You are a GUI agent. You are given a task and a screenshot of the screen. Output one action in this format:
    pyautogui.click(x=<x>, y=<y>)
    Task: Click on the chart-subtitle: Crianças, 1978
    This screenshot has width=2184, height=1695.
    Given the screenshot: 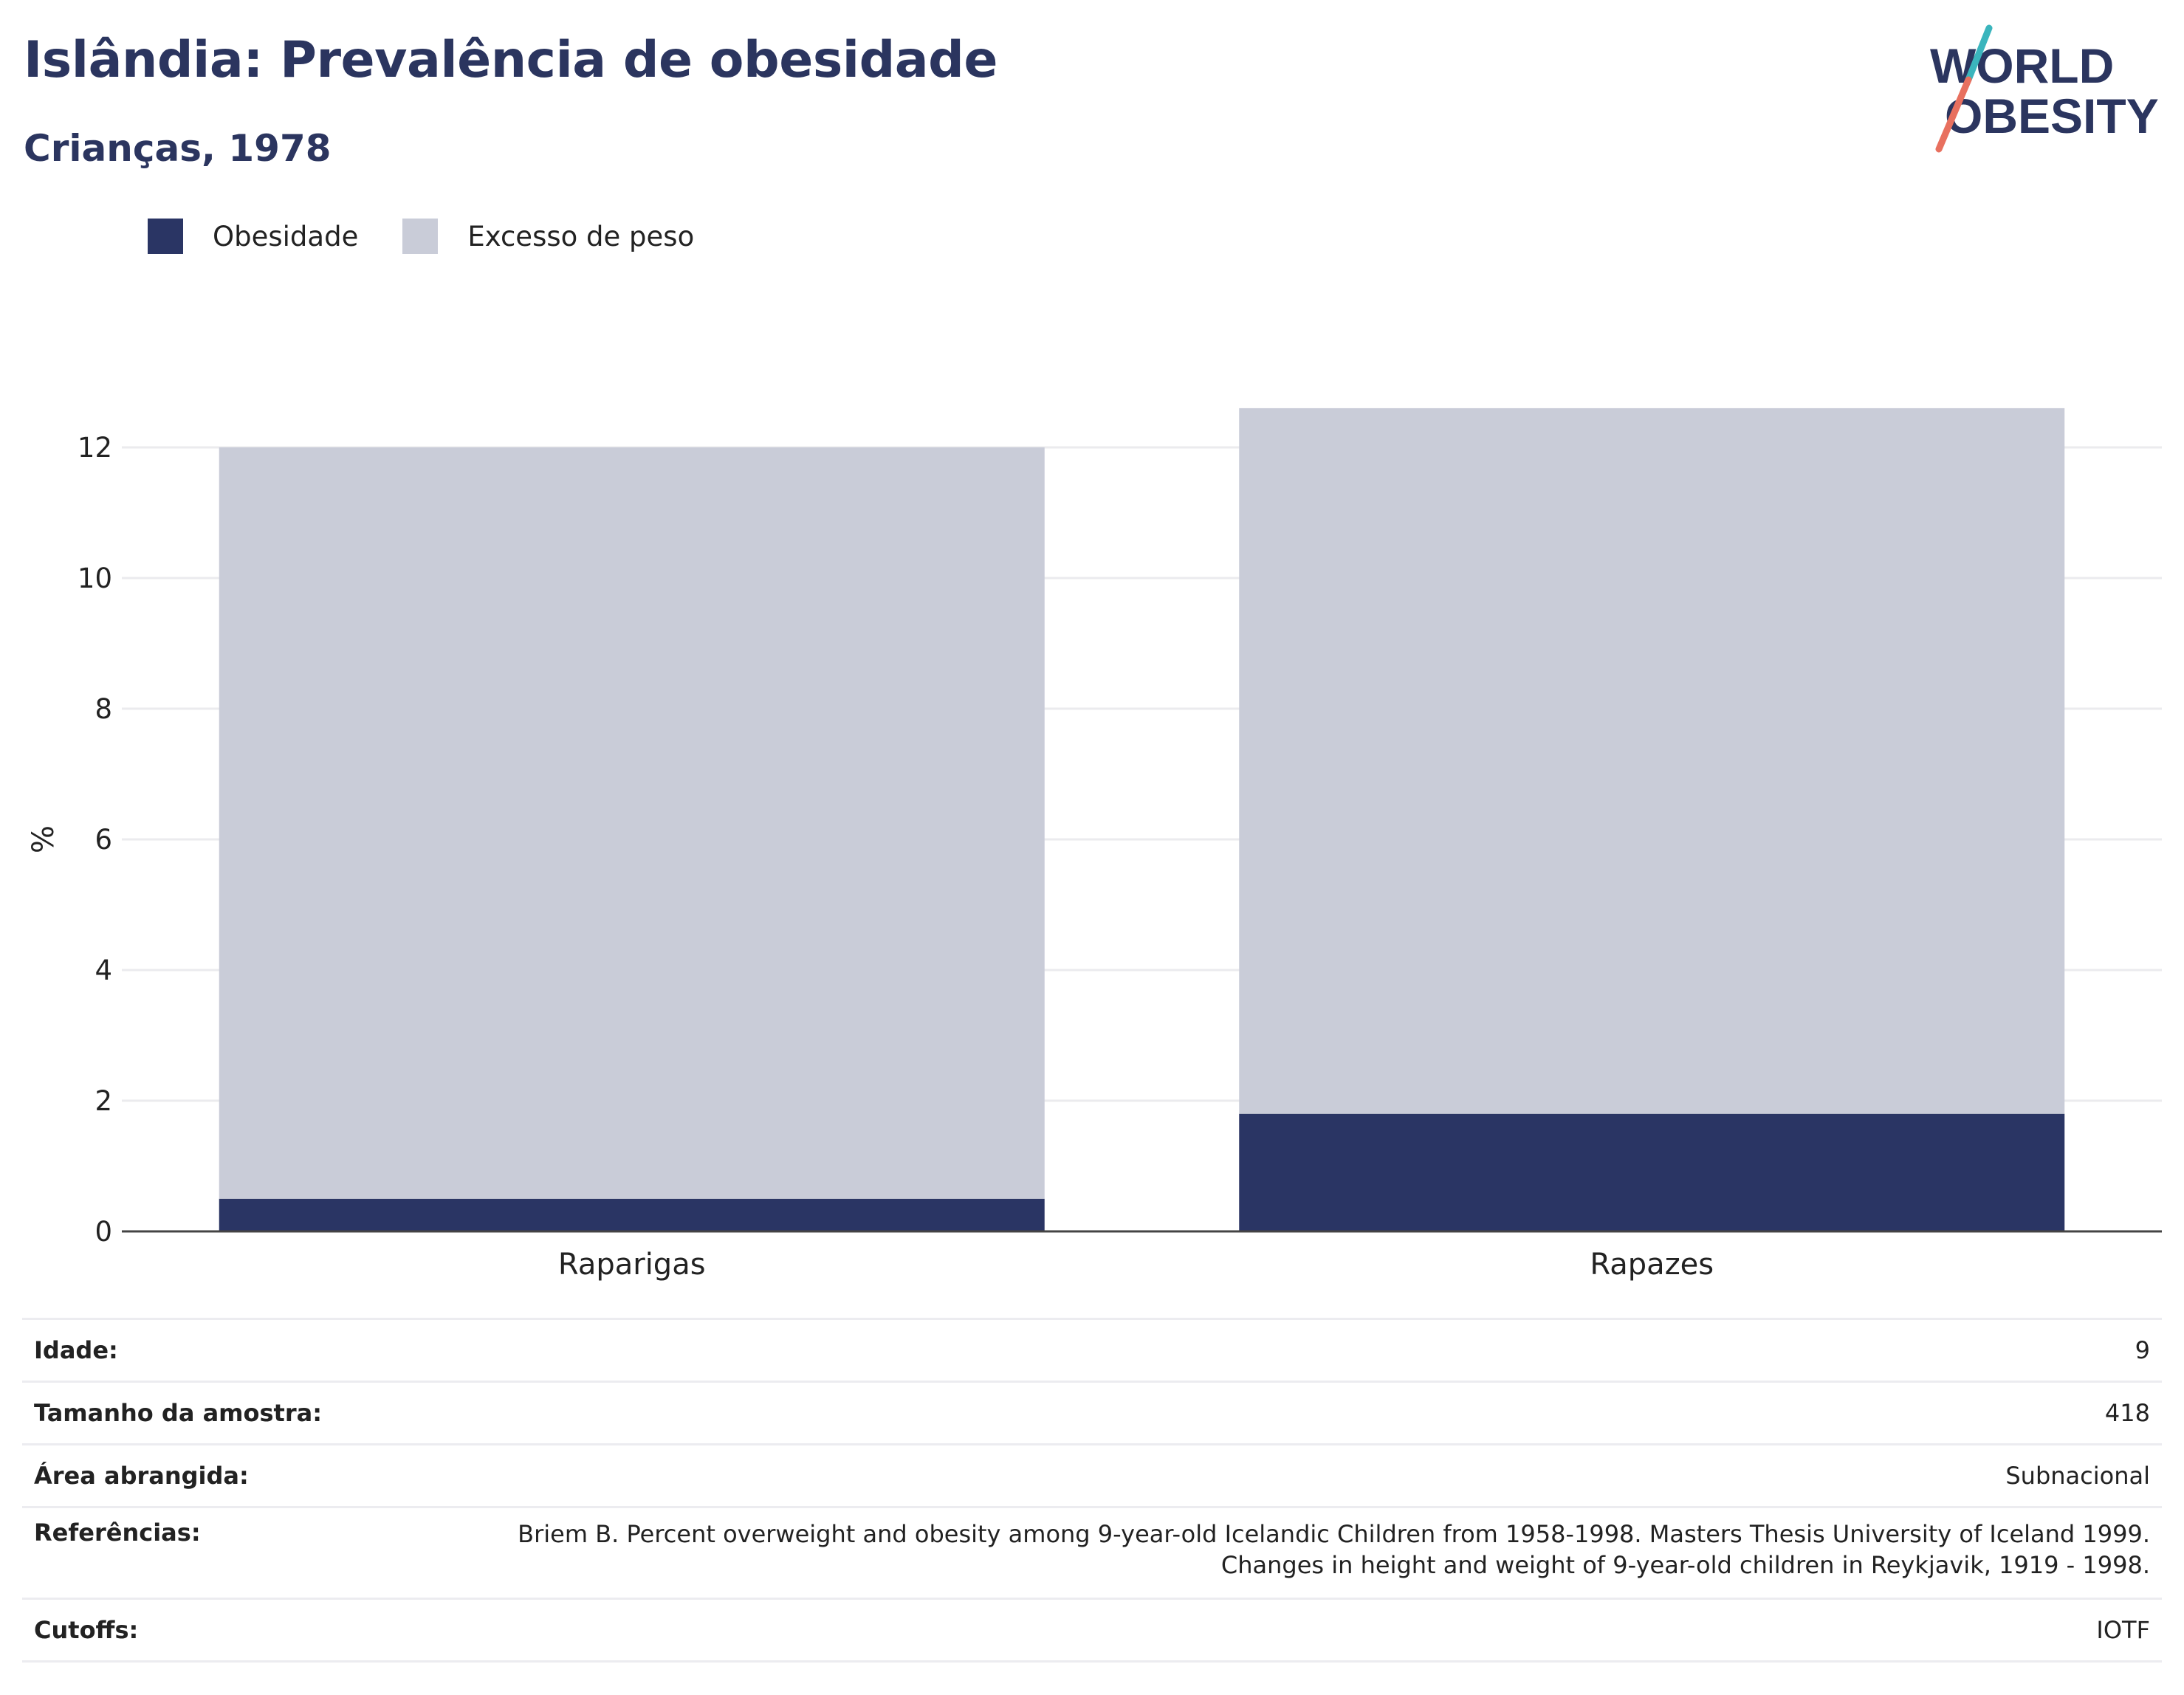 What is the action you would take?
    pyautogui.click(x=178, y=148)
    